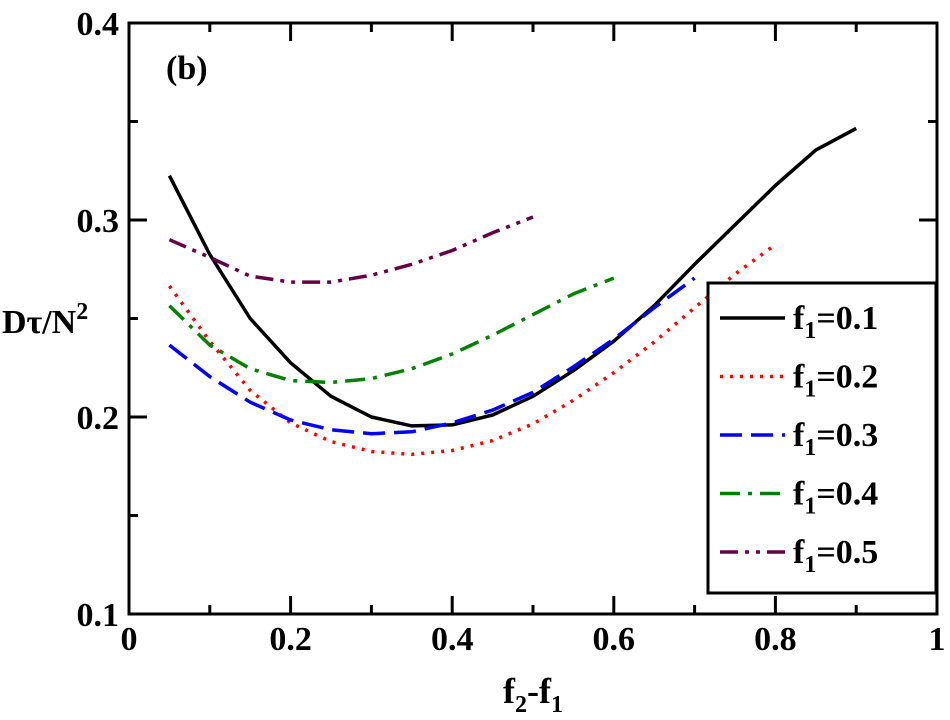 The height and width of the screenshot is (720, 950). Describe the element at coordinates (557, 705) in the screenshot. I see `x-axis-title-sub2: 1` at that location.